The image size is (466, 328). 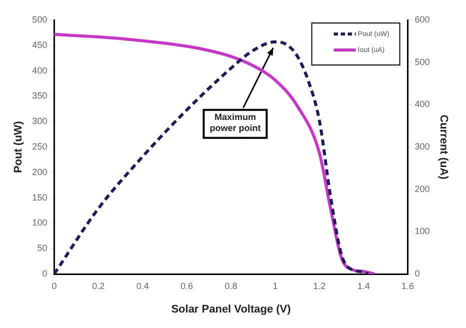 I want to click on y-tick-label: 100, so click(x=40, y=223).